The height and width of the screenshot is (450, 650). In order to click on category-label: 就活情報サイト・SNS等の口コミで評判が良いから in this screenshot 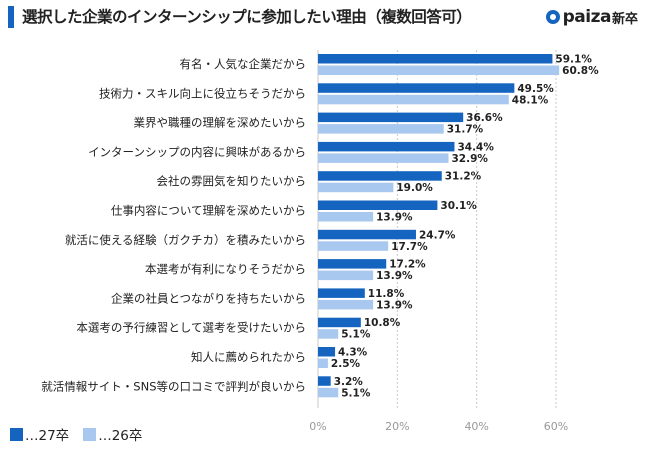, I will do `click(173, 386)`.